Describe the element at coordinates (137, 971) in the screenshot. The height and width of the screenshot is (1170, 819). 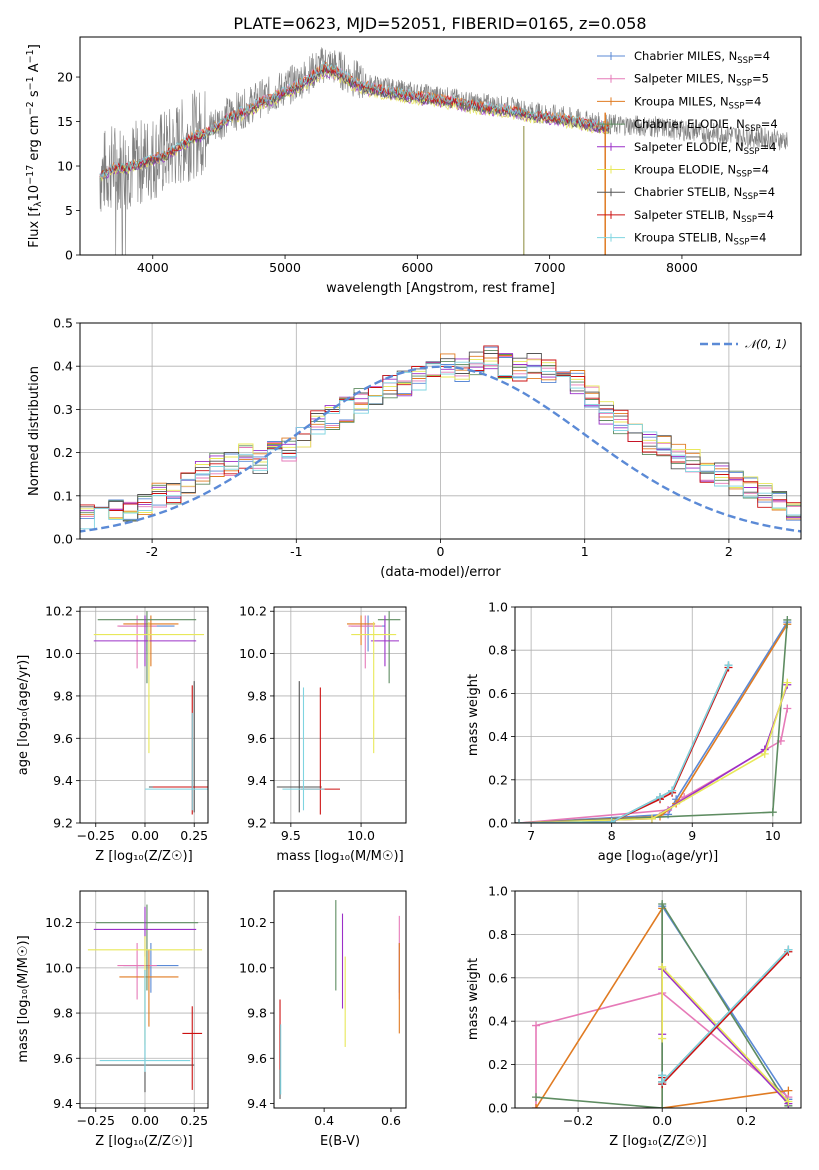
I see `errorbar-salpeter_miles` at that location.